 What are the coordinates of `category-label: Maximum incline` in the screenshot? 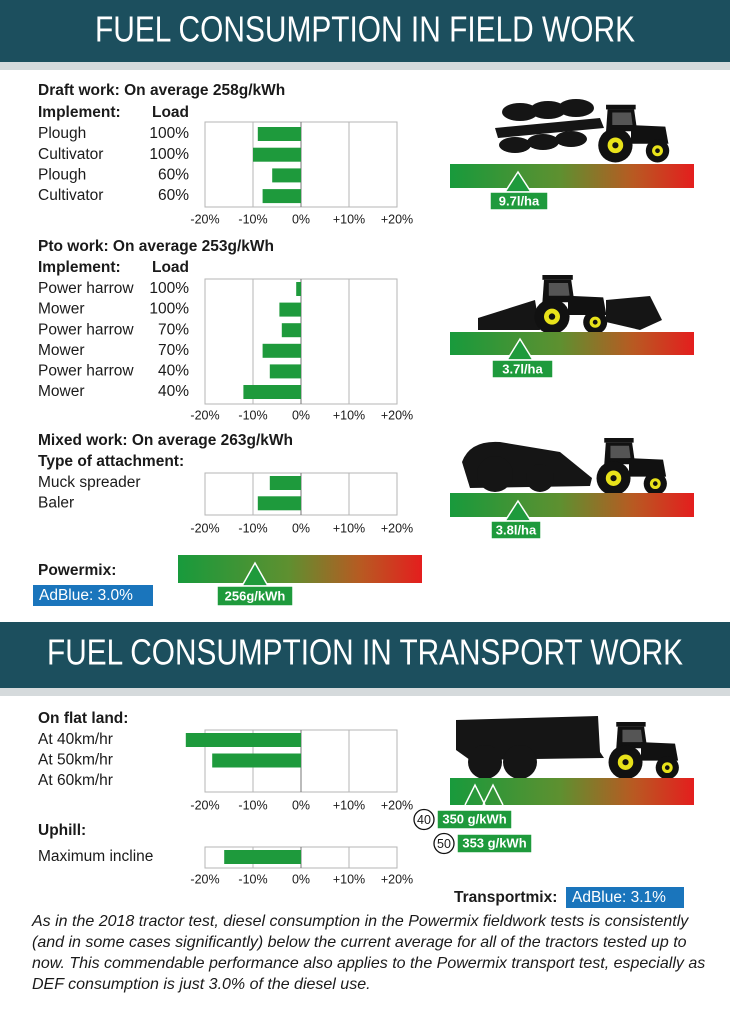 It's located at (95, 856).